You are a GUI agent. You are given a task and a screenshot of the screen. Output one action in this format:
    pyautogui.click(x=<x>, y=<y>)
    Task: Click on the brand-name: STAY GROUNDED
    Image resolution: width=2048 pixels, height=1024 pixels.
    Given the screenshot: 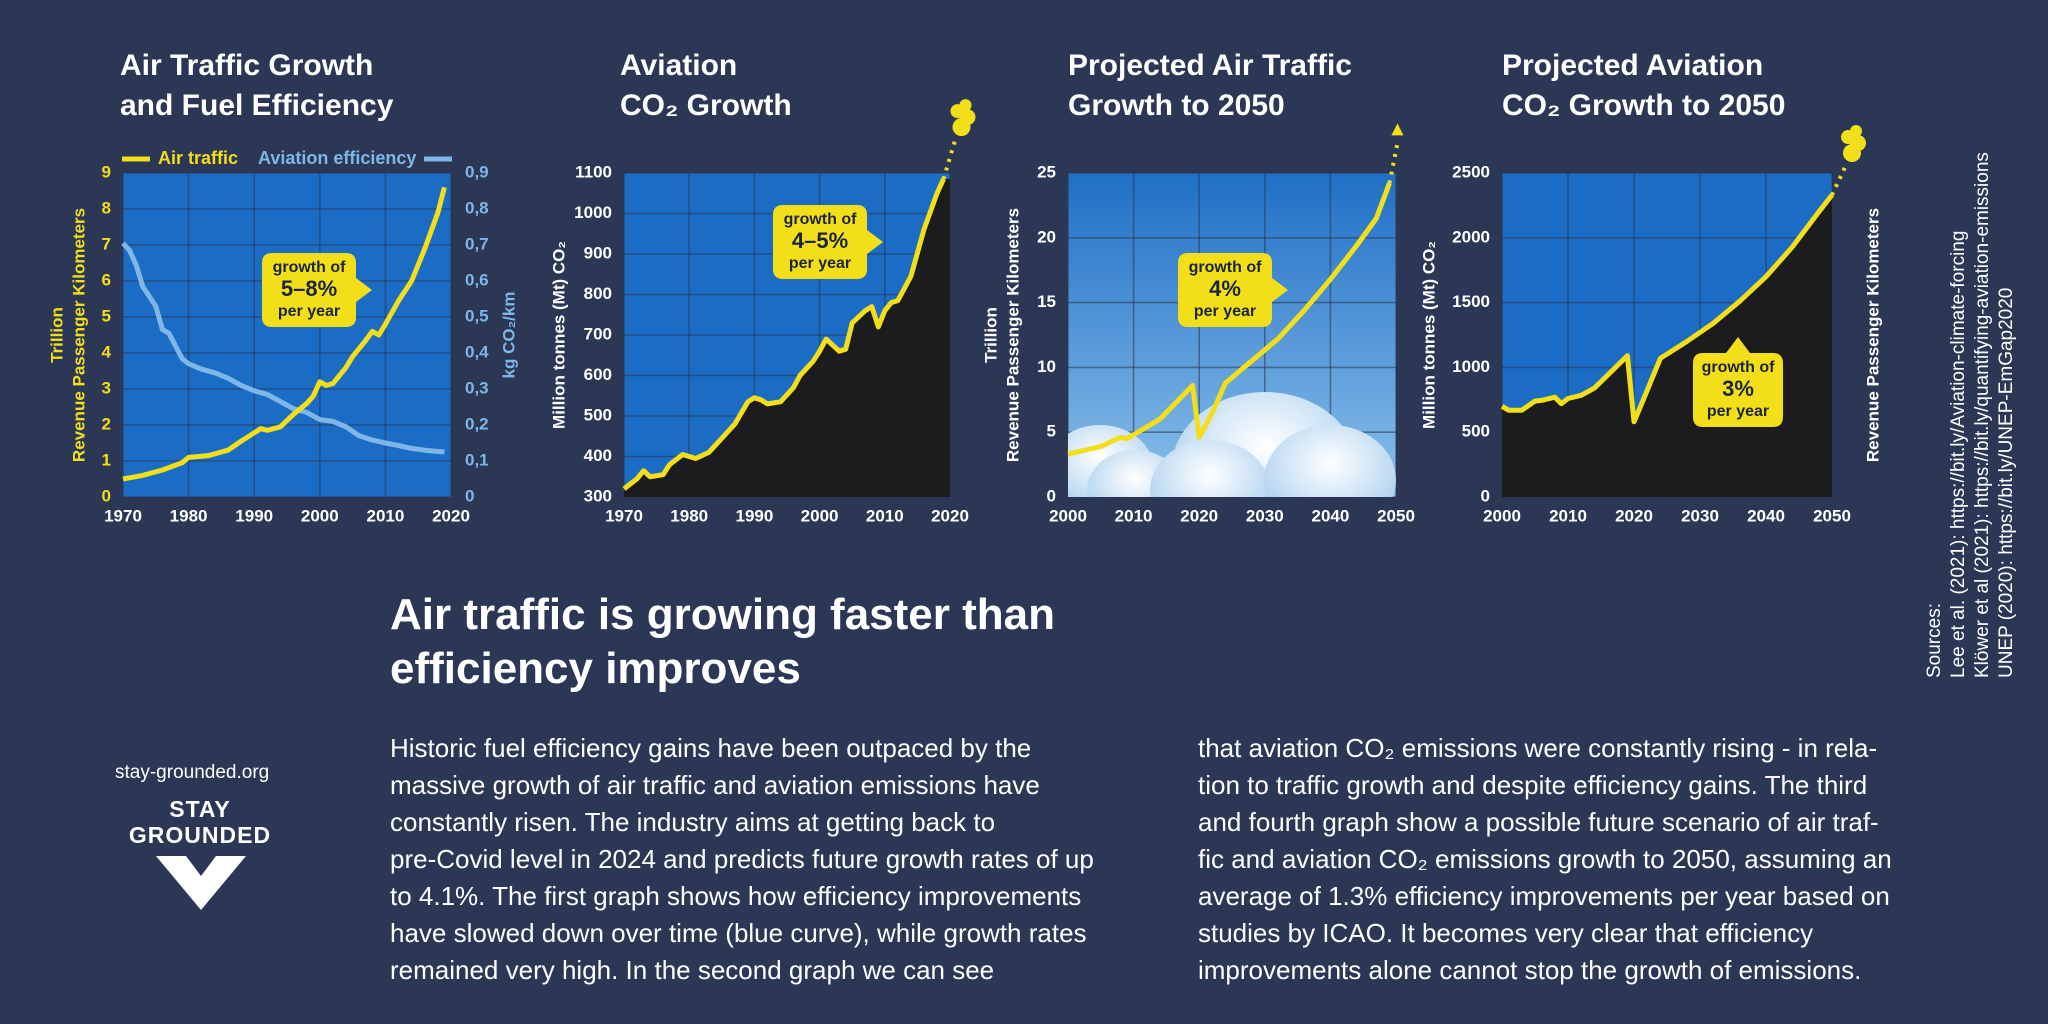 What is the action you would take?
    pyautogui.click(x=200, y=822)
    